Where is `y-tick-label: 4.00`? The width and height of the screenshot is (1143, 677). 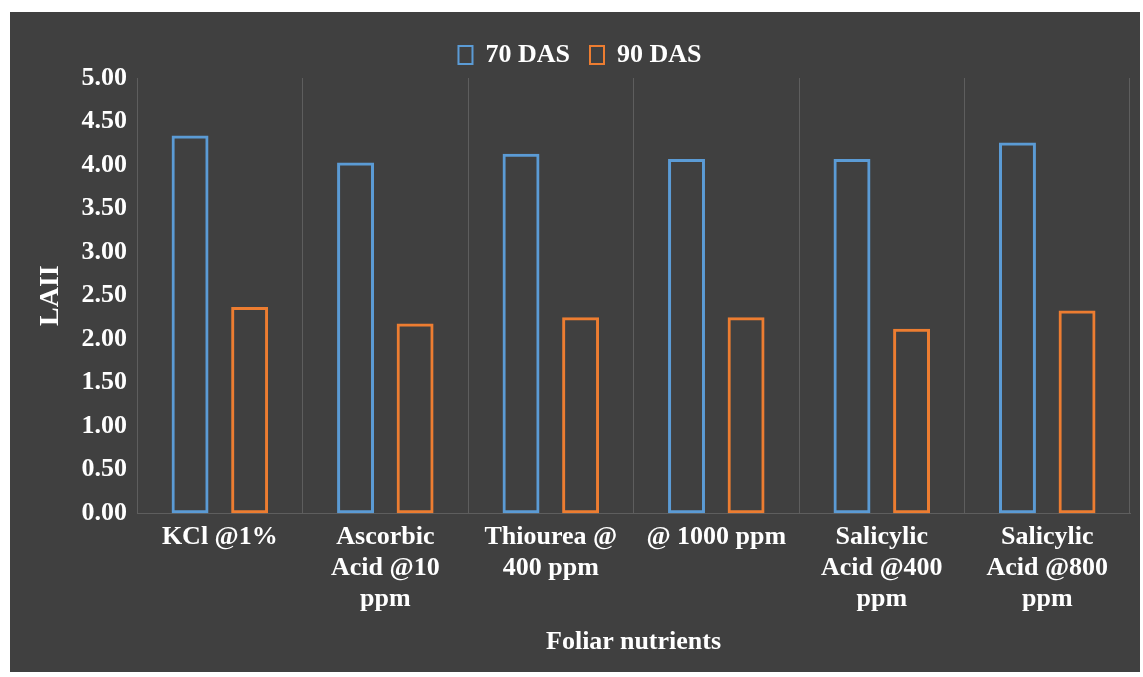 y-tick-label: 4.00 is located at coordinates (104, 163).